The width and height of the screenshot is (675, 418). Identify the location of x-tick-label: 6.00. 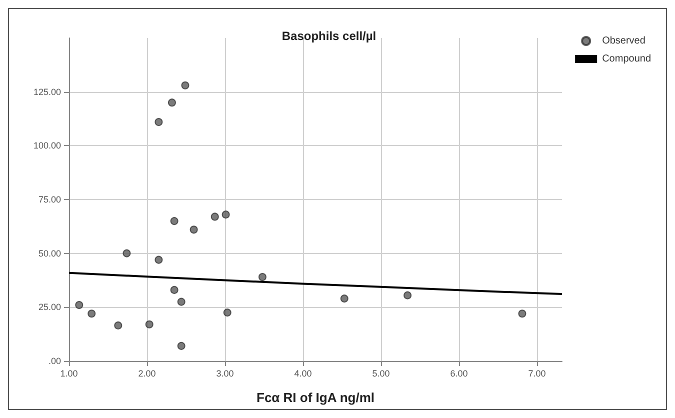
(459, 373).